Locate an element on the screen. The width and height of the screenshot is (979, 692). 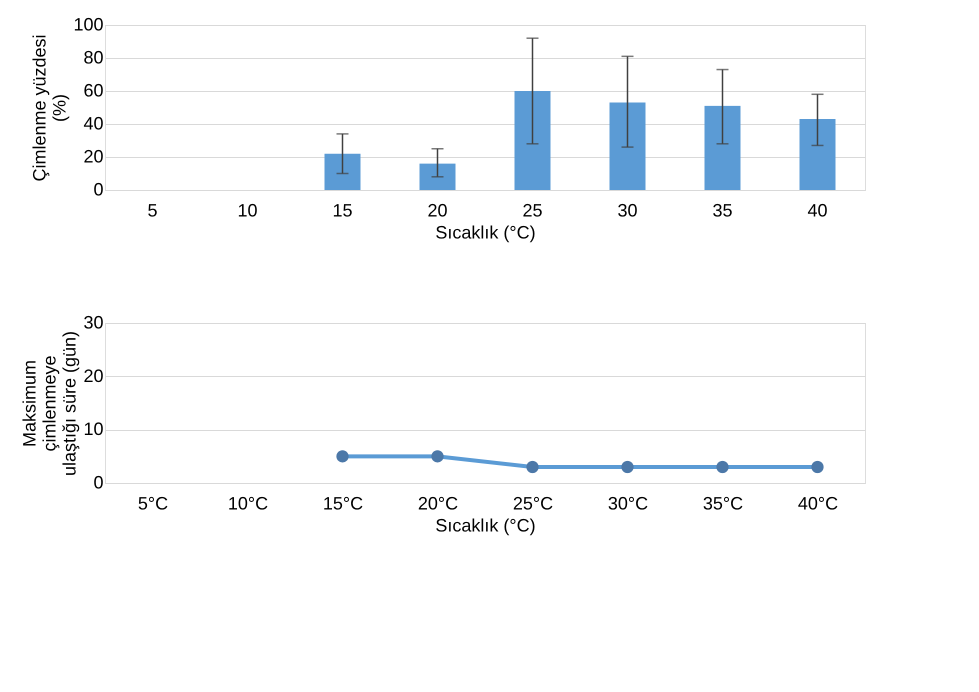
y-axis-title: Çimlenme yüzdesi (%) is located at coordinates (49, 108).